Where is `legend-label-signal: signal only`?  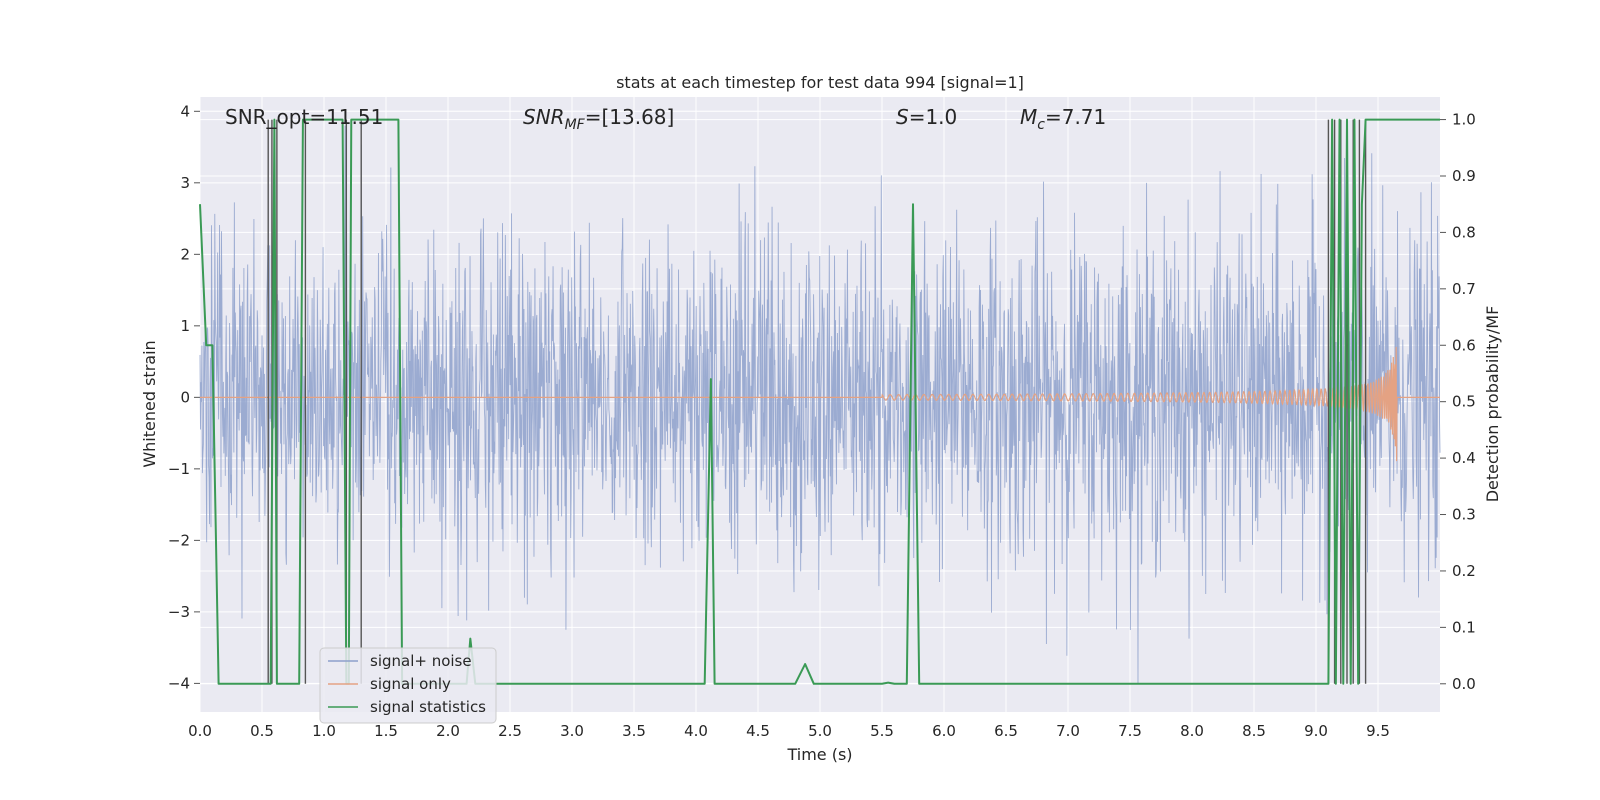 legend-label-signal: signal only is located at coordinates (410, 684).